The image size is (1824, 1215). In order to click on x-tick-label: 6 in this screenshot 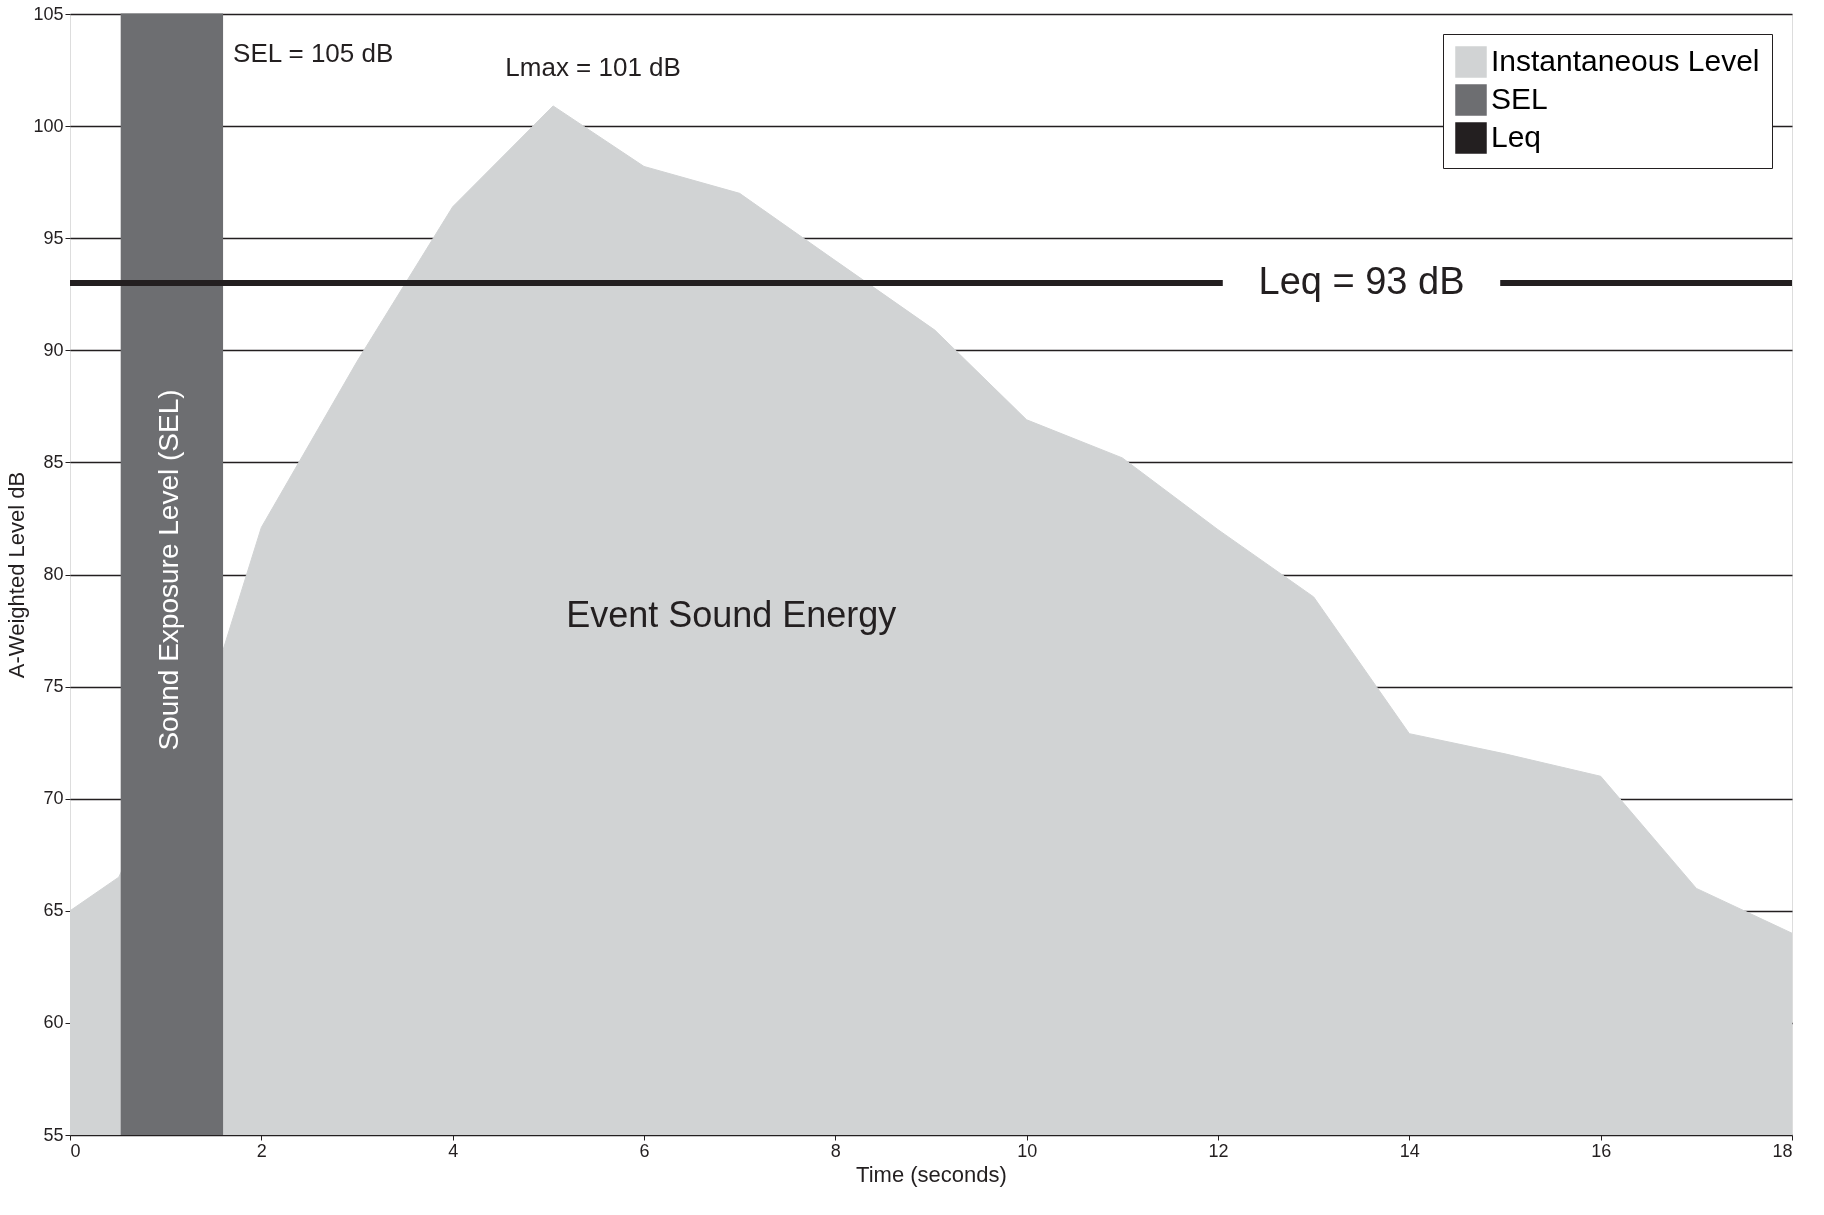, I will do `click(644, 1150)`.